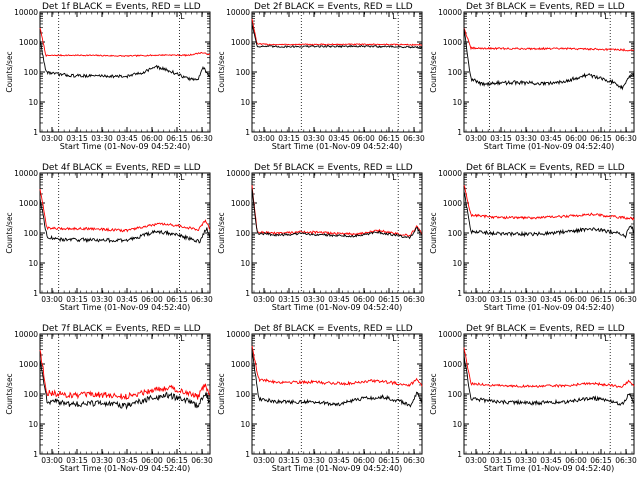  I want to click on plot-title: Det 5f BLACK = Events, RED = LLD, so click(333, 168).